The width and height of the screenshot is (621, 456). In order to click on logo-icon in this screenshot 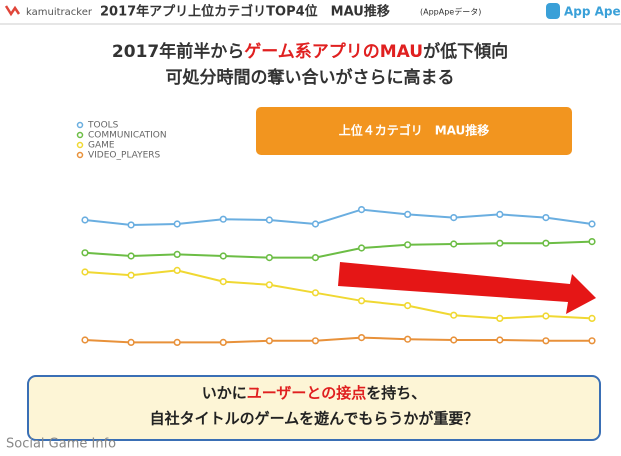, I will do `click(12, 11)`.